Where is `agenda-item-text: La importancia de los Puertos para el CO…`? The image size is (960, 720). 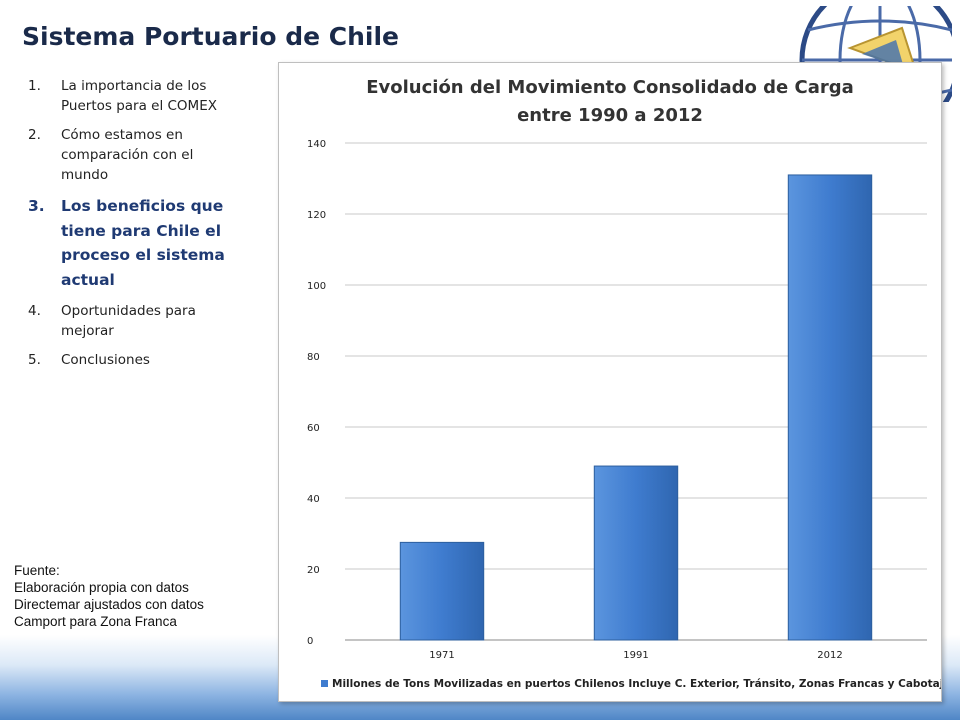
agenda-item-text: La importancia de los Puertos para el CO… is located at coordinates (139, 96).